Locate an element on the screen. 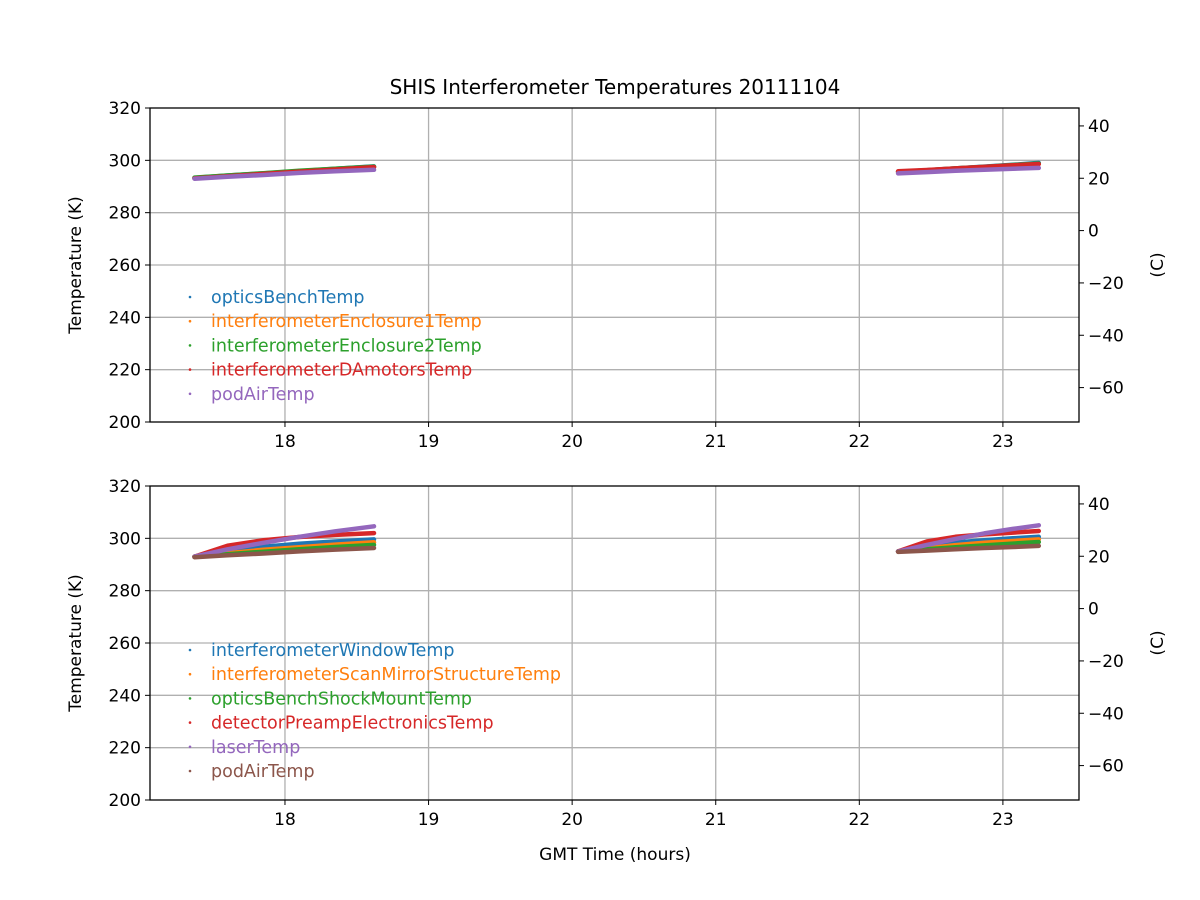  x-axis-label: GMT Time (hours) is located at coordinates (615, 855).